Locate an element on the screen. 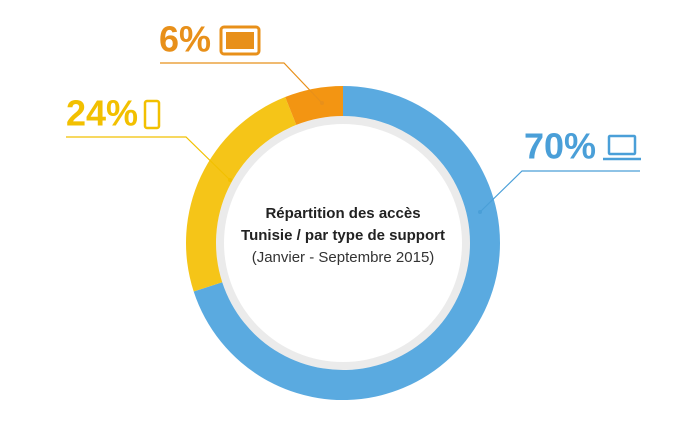 This screenshot has width=680, height=425. data-label: 6% is located at coordinates (185, 39).